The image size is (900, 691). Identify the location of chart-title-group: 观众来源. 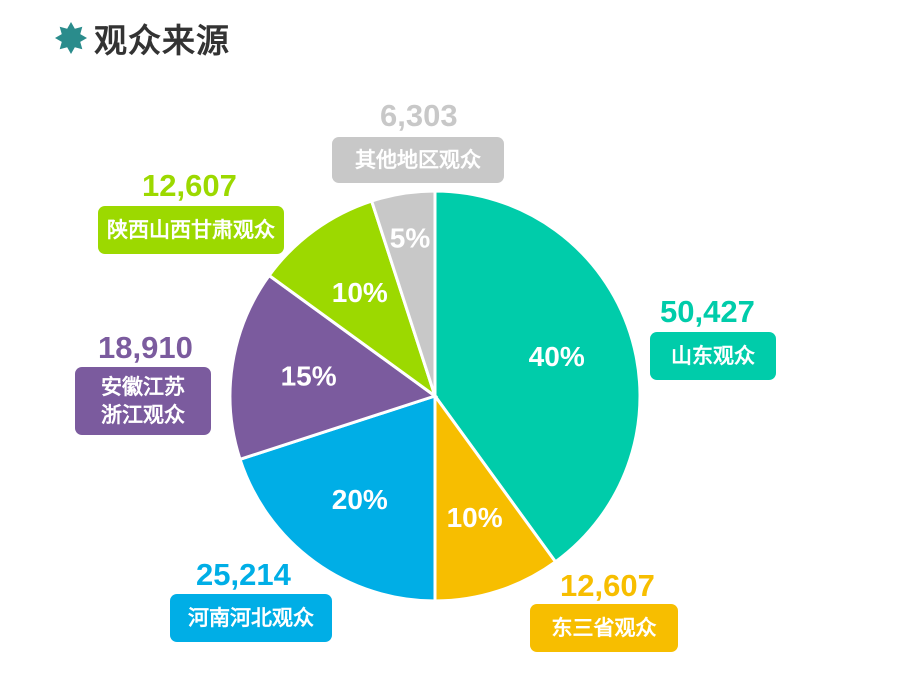
(142, 38).